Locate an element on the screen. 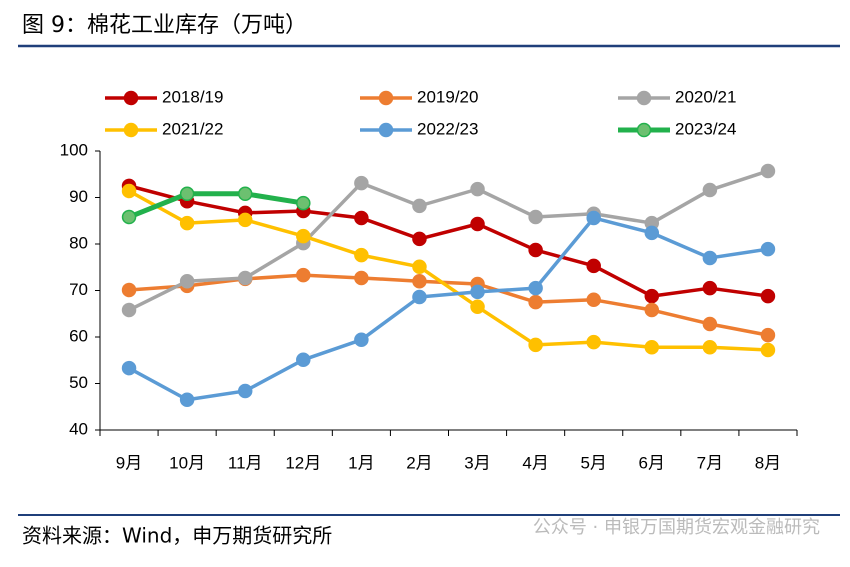 This screenshot has width=850, height=567. y-tick-label: 70 is located at coordinates (78, 289).